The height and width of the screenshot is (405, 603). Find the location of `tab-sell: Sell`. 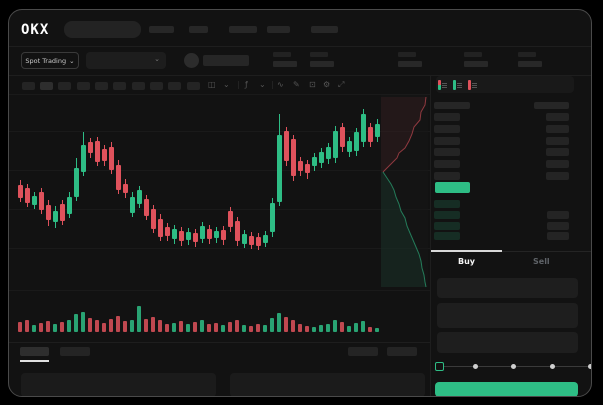

tab-sell: Sell is located at coordinates (541, 261).